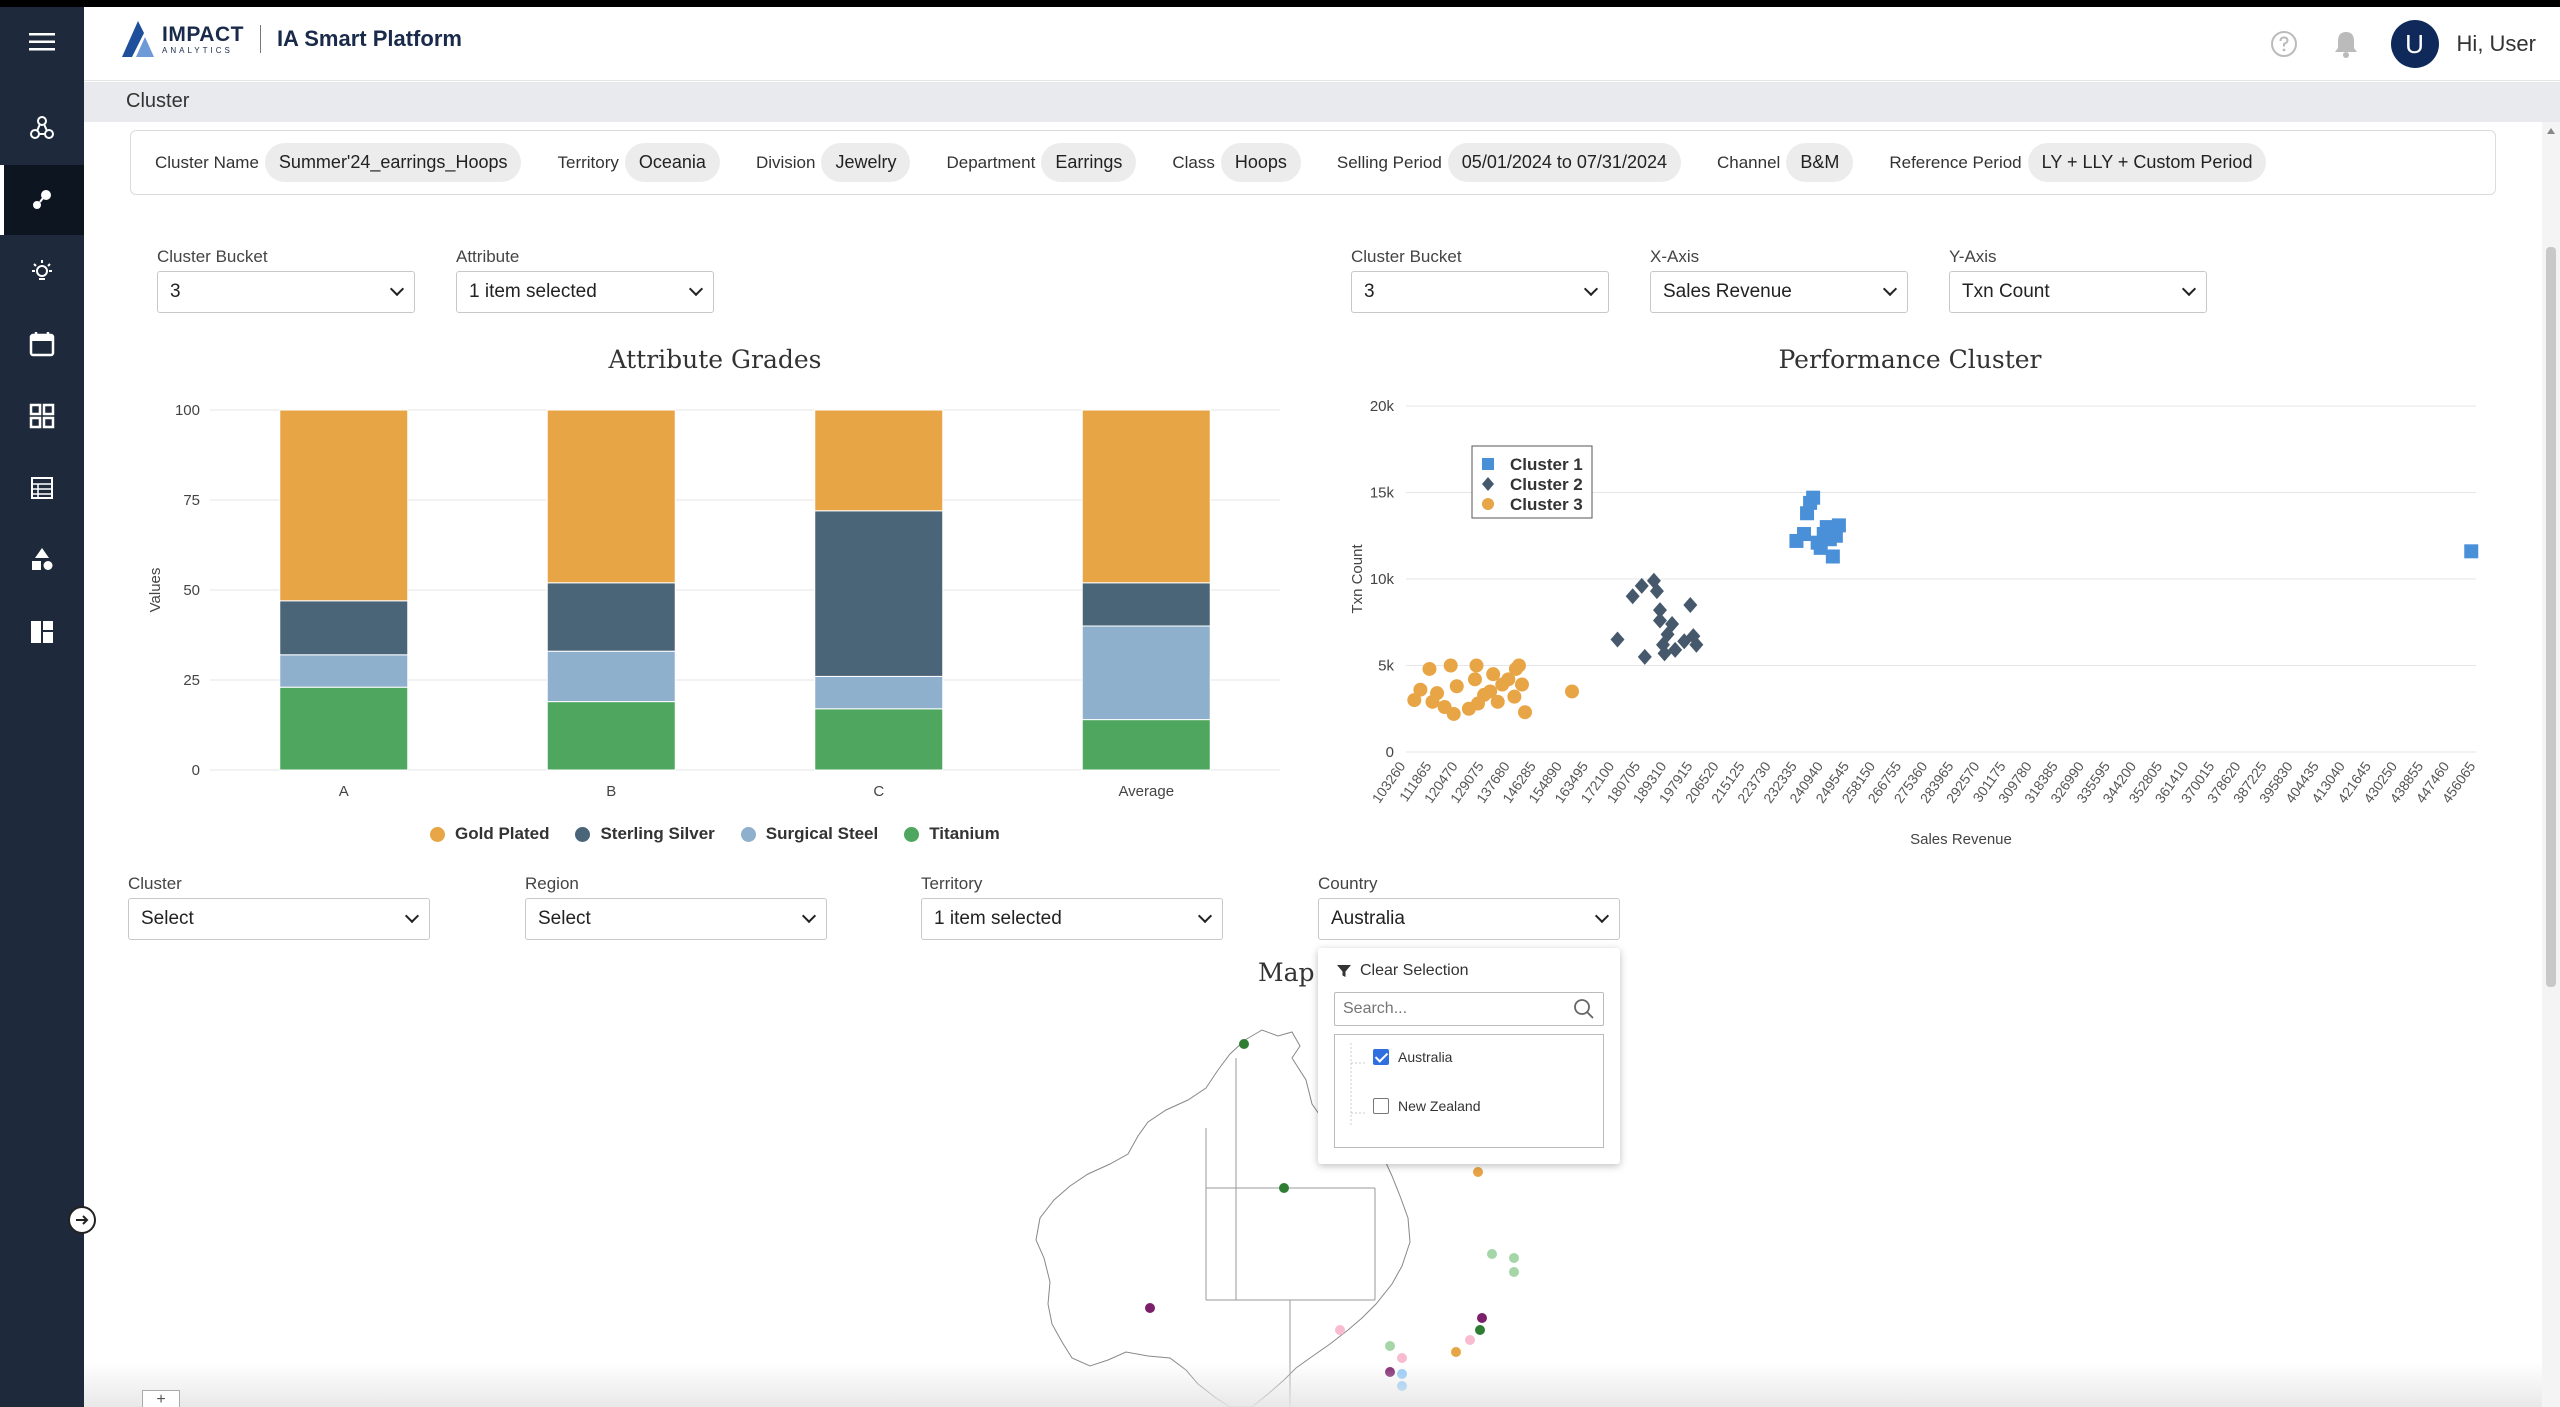 The image size is (2560, 1407). What do you see at coordinates (1089, 162) in the screenshot?
I see `info-chip: Earrings` at bounding box center [1089, 162].